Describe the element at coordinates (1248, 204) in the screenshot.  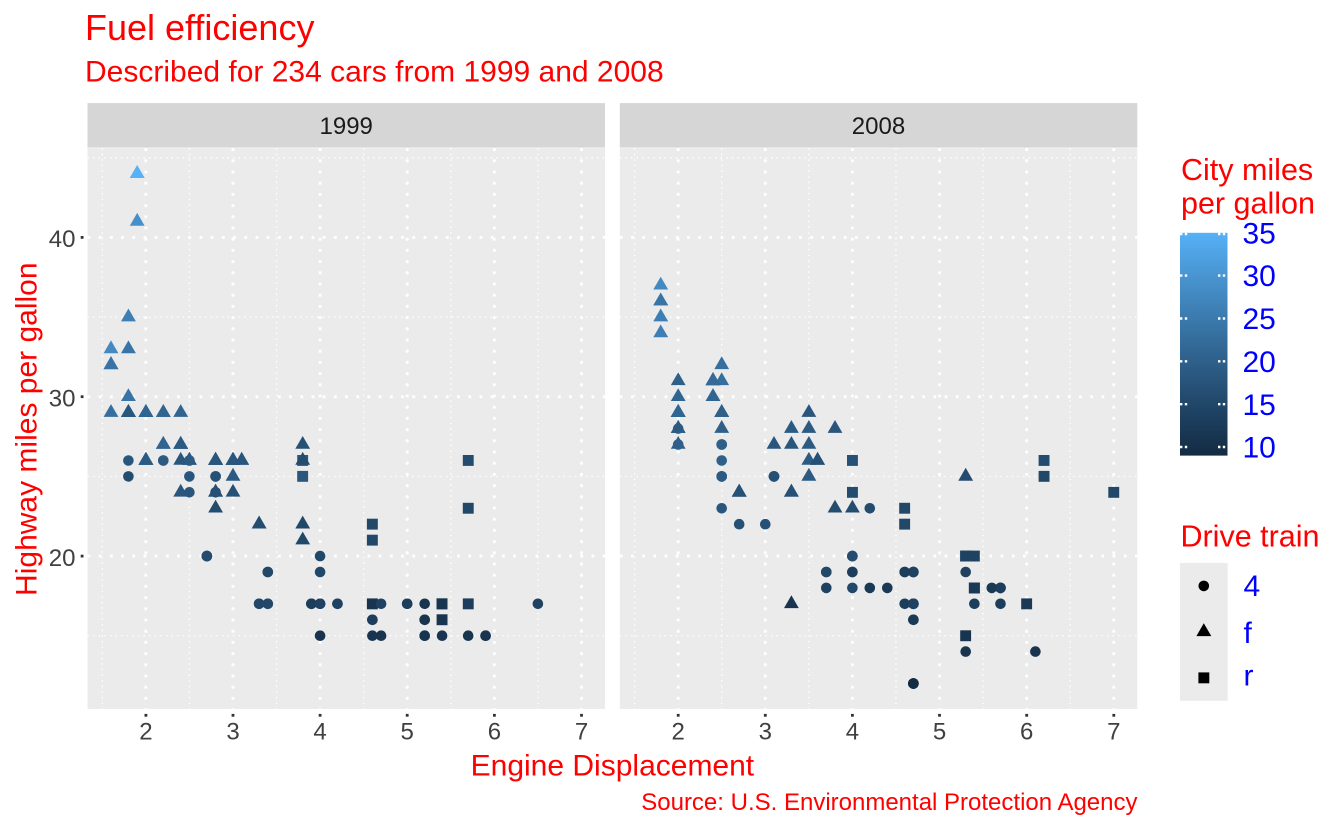
I see `svg-text: per gallon` at that location.